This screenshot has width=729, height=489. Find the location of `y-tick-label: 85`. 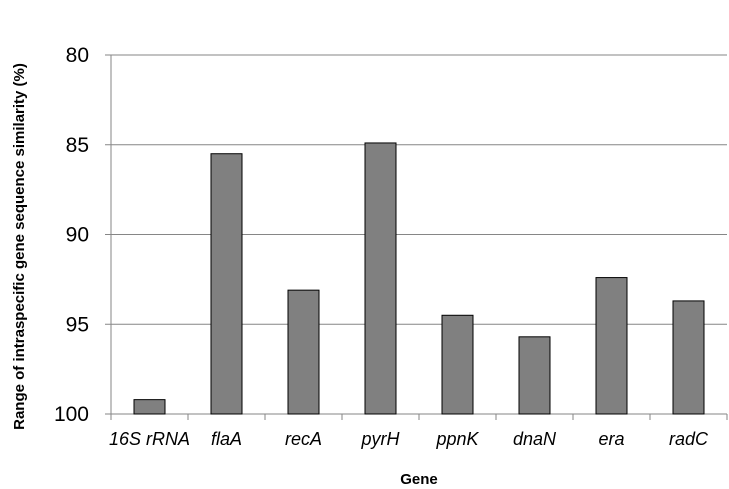

y-tick-label: 85 is located at coordinates (77, 145).